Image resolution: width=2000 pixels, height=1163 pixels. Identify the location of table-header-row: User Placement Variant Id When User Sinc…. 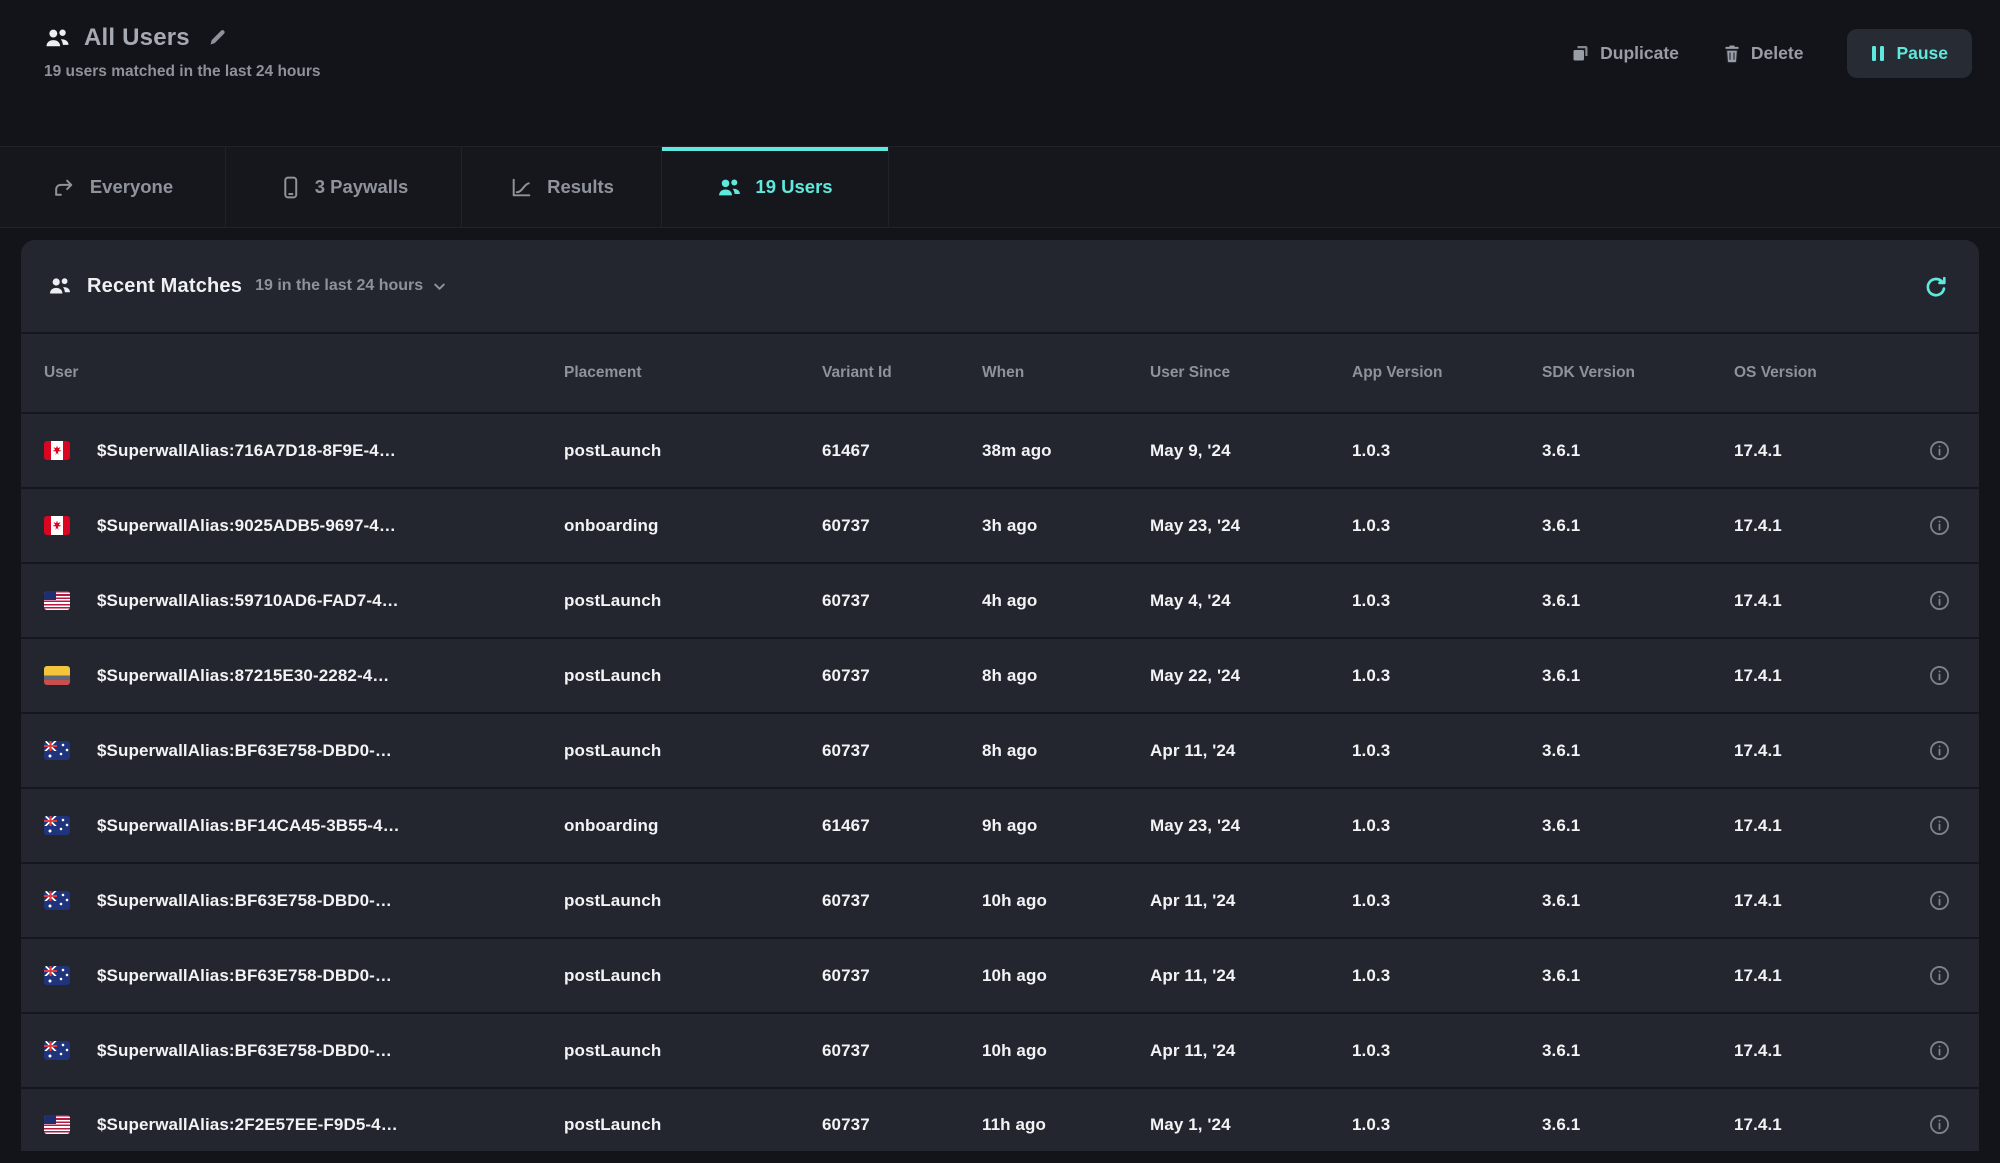
(1000, 372).